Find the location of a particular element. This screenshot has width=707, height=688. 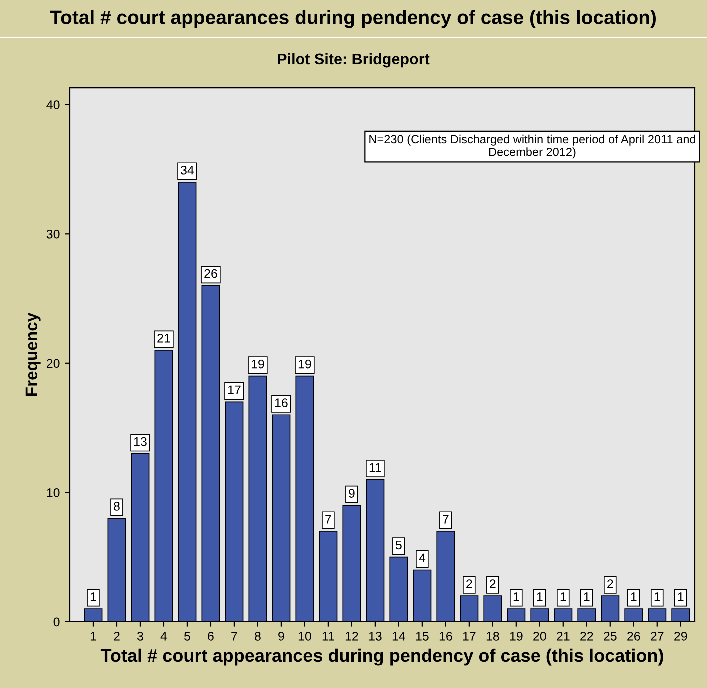

data-label: 34 is located at coordinates (187, 170).